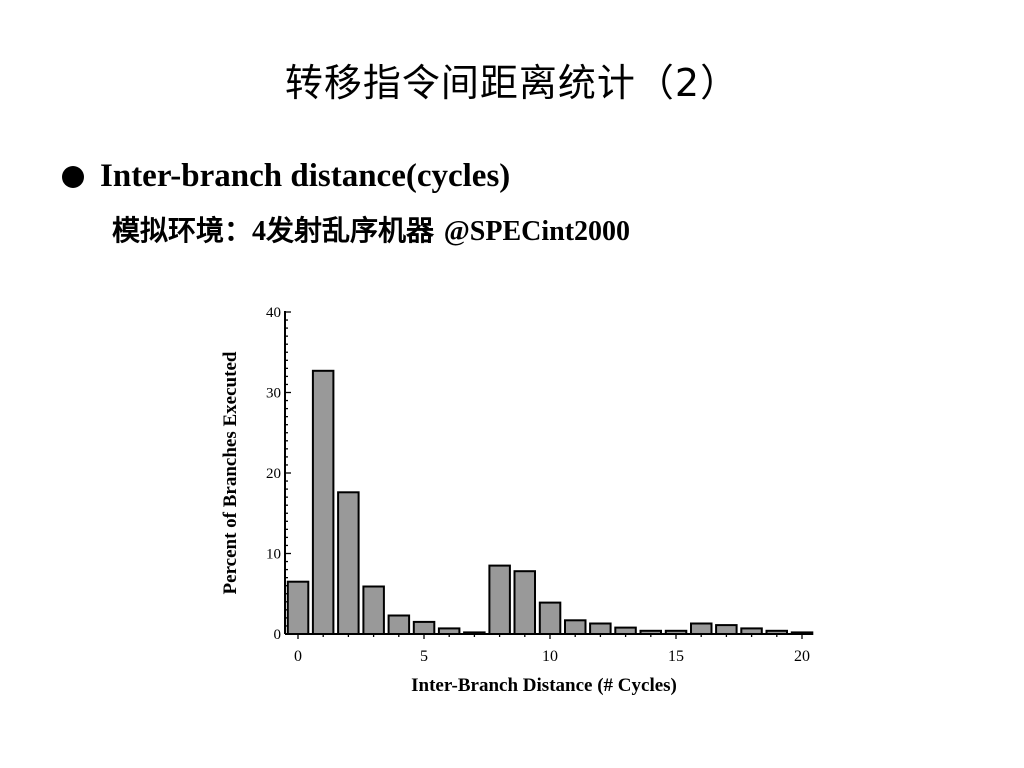 The height and width of the screenshot is (768, 1024). What do you see at coordinates (537, 231) in the screenshot?
I see `sub-benchmark: @SPECint2000` at bounding box center [537, 231].